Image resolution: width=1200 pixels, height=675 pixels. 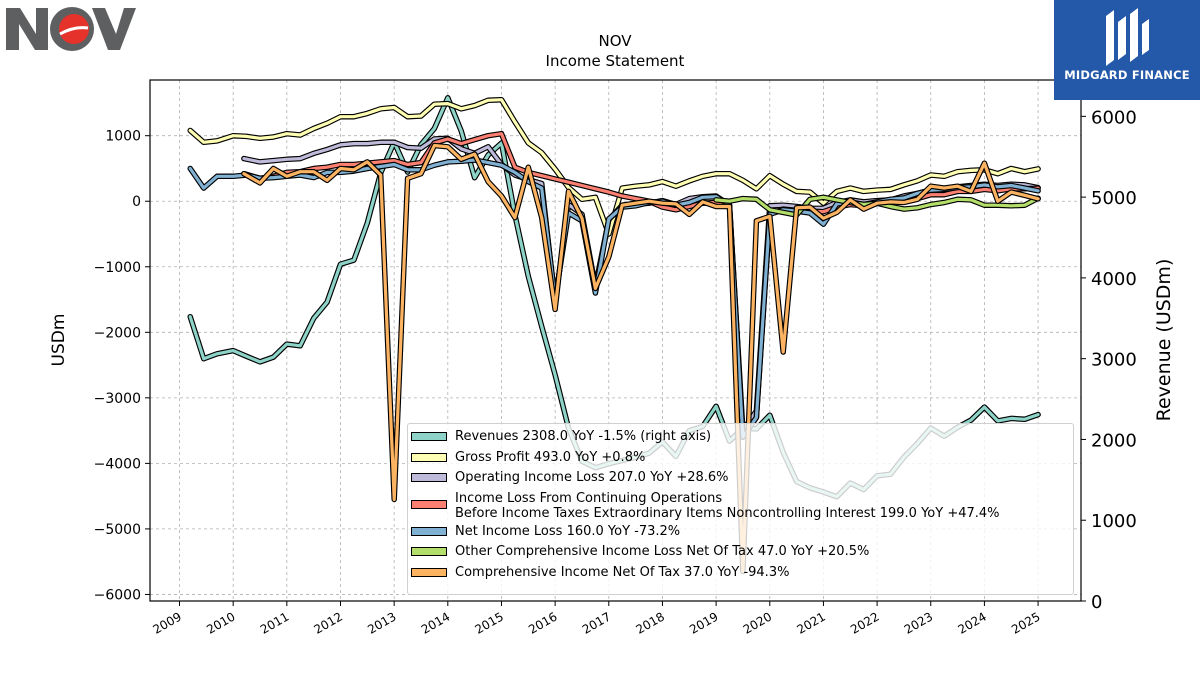 What do you see at coordinates (1096, 602) in the screenshot?
I see `y-right-tick-label: 0` at bounding box center [1096, 602].